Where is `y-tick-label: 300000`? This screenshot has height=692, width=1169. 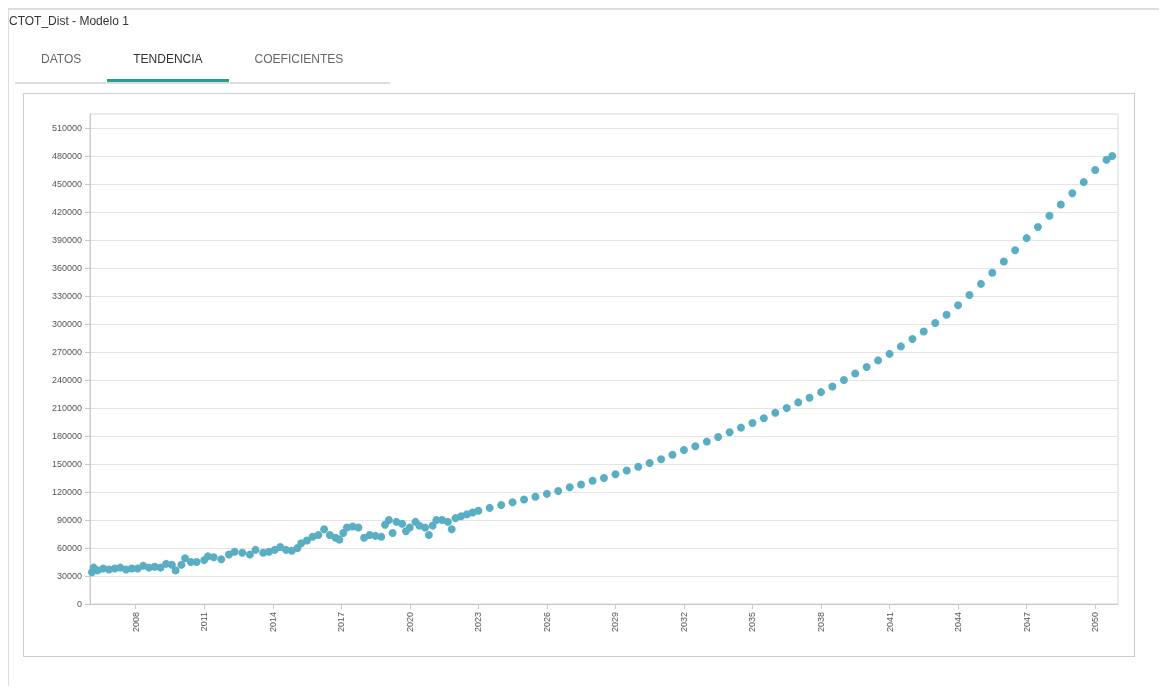
y-tick-label: 300000 is located at coordinates (66, 324).